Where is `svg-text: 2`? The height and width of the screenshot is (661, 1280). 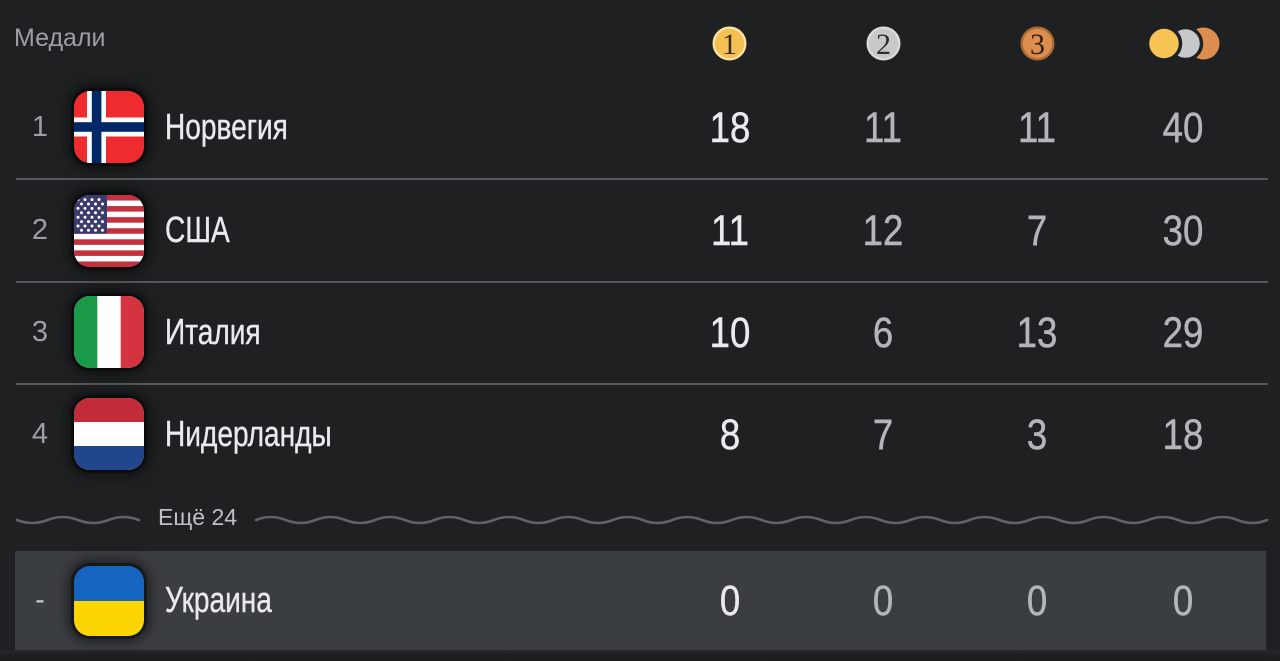 svg-text: 2 is located at coordinates (883, 44).